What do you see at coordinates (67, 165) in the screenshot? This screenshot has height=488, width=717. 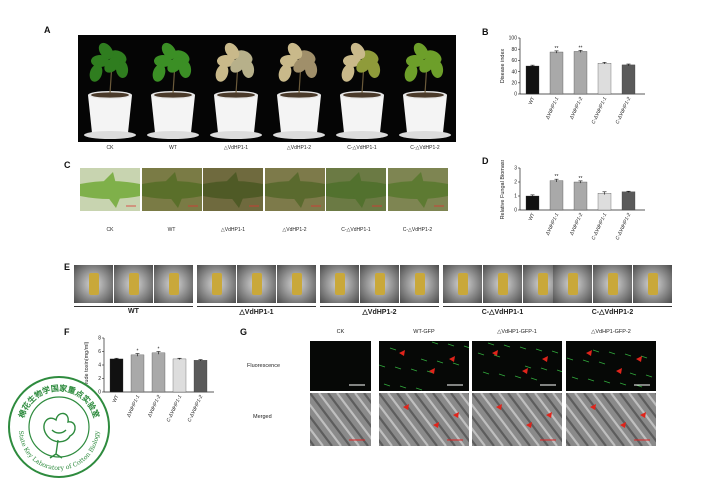 I see `panel-label-c: C` at bounding box center [67, 165].